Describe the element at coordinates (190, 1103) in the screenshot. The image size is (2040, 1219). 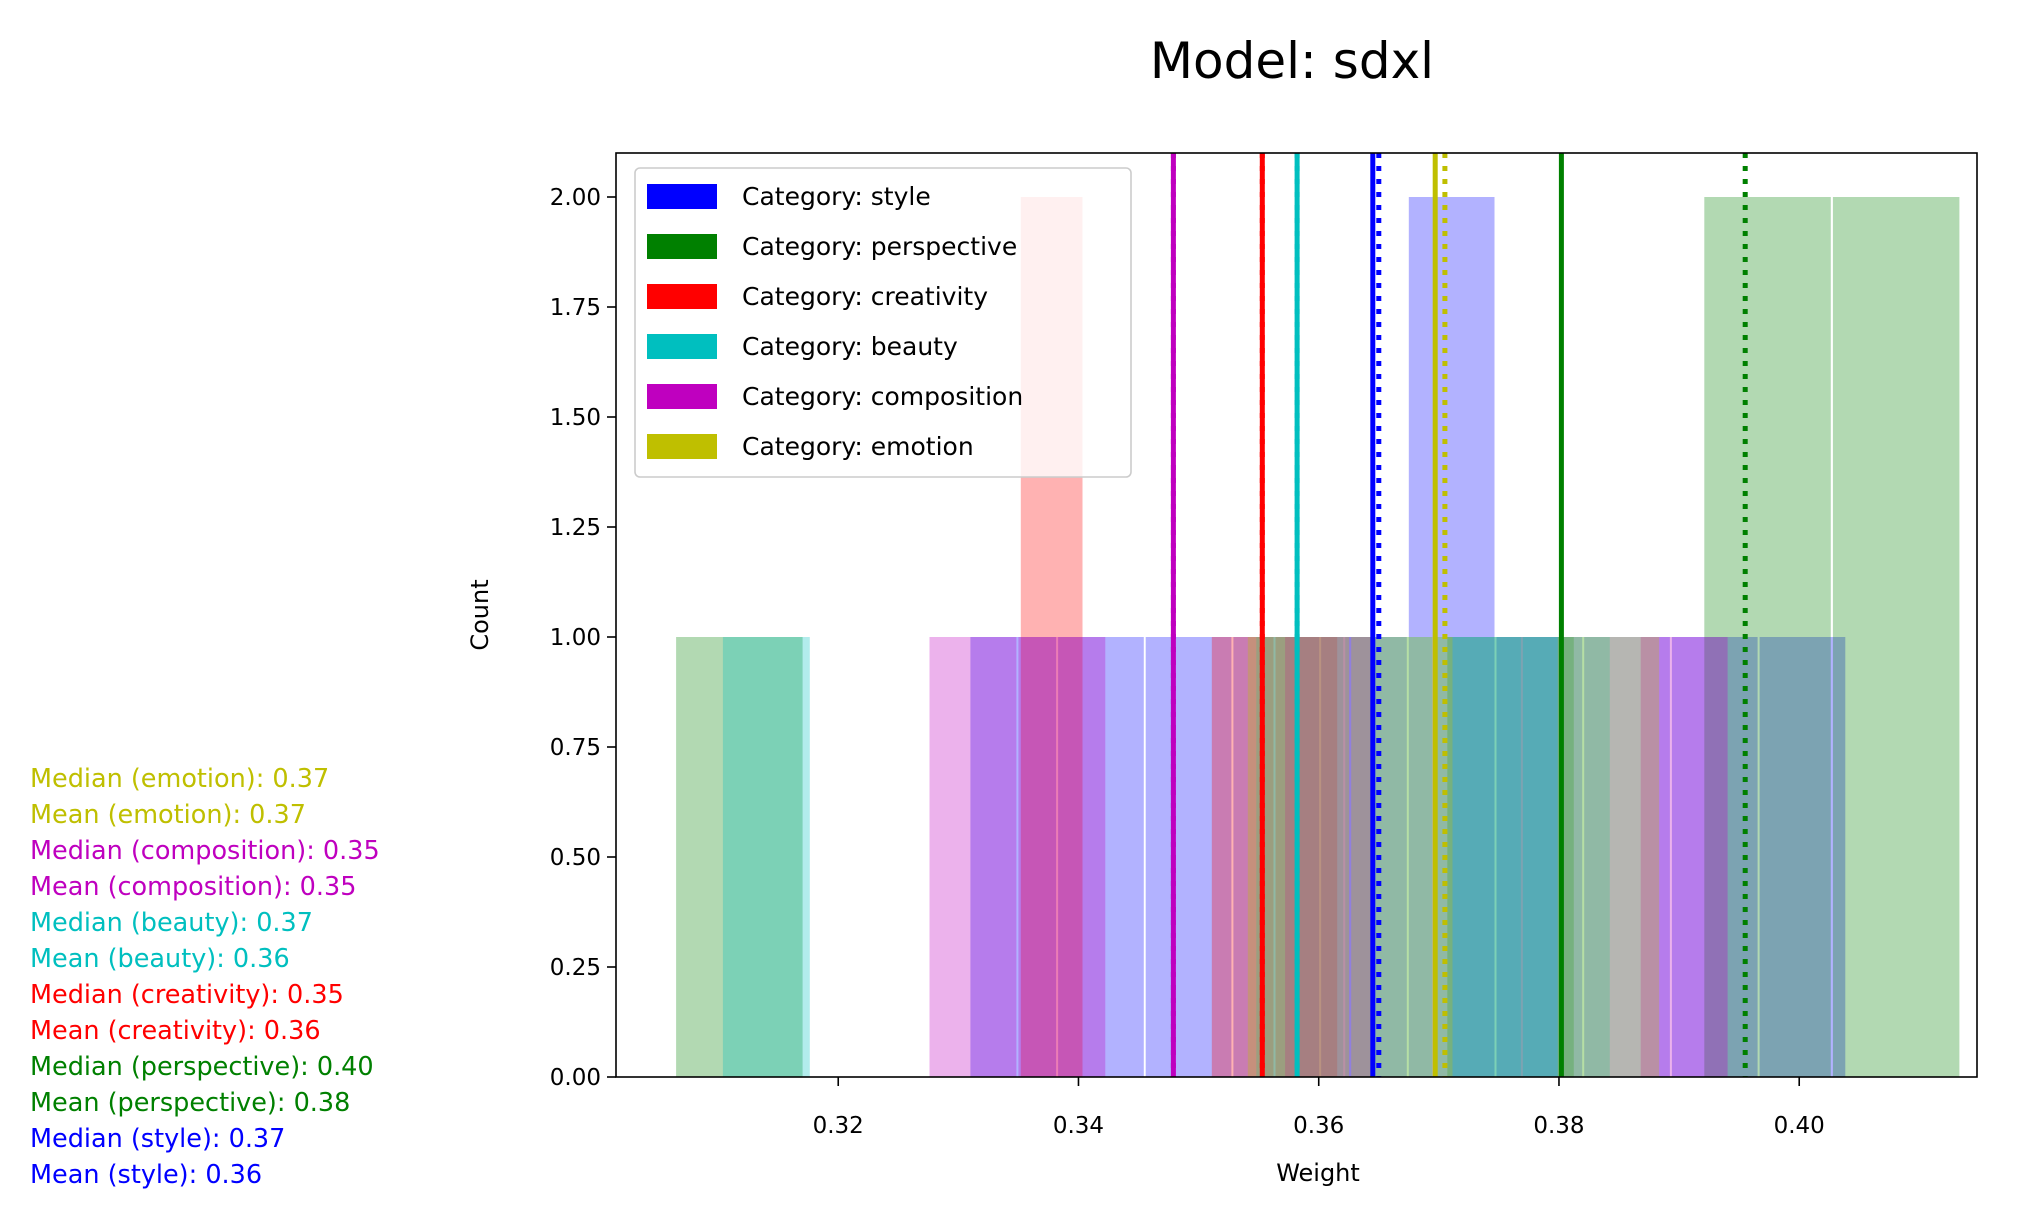
I see `mean-label-perspective: Mean (perspective): 0.38` at that location.